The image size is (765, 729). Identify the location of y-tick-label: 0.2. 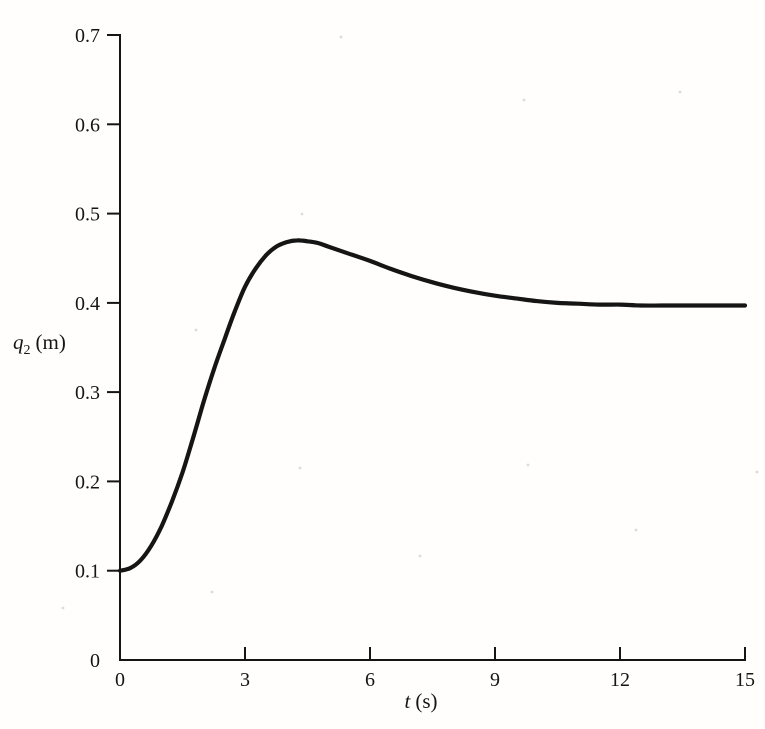
(87, 482).